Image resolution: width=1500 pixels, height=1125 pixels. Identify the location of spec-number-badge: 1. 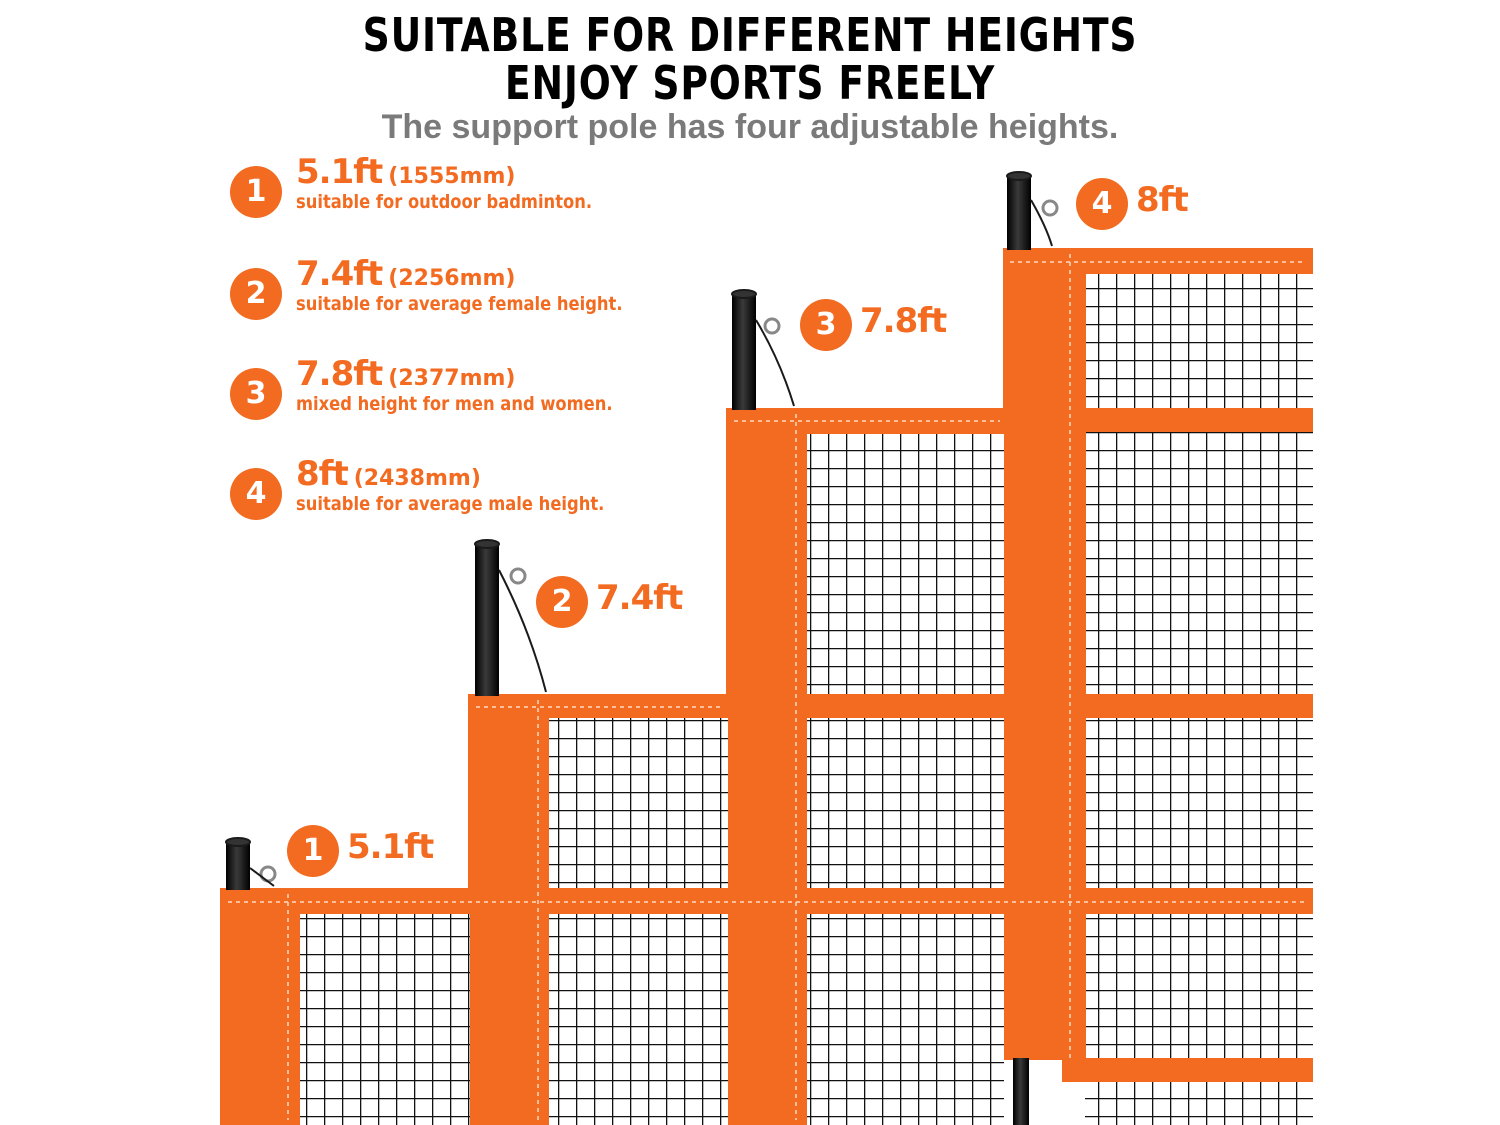
(256, 192).